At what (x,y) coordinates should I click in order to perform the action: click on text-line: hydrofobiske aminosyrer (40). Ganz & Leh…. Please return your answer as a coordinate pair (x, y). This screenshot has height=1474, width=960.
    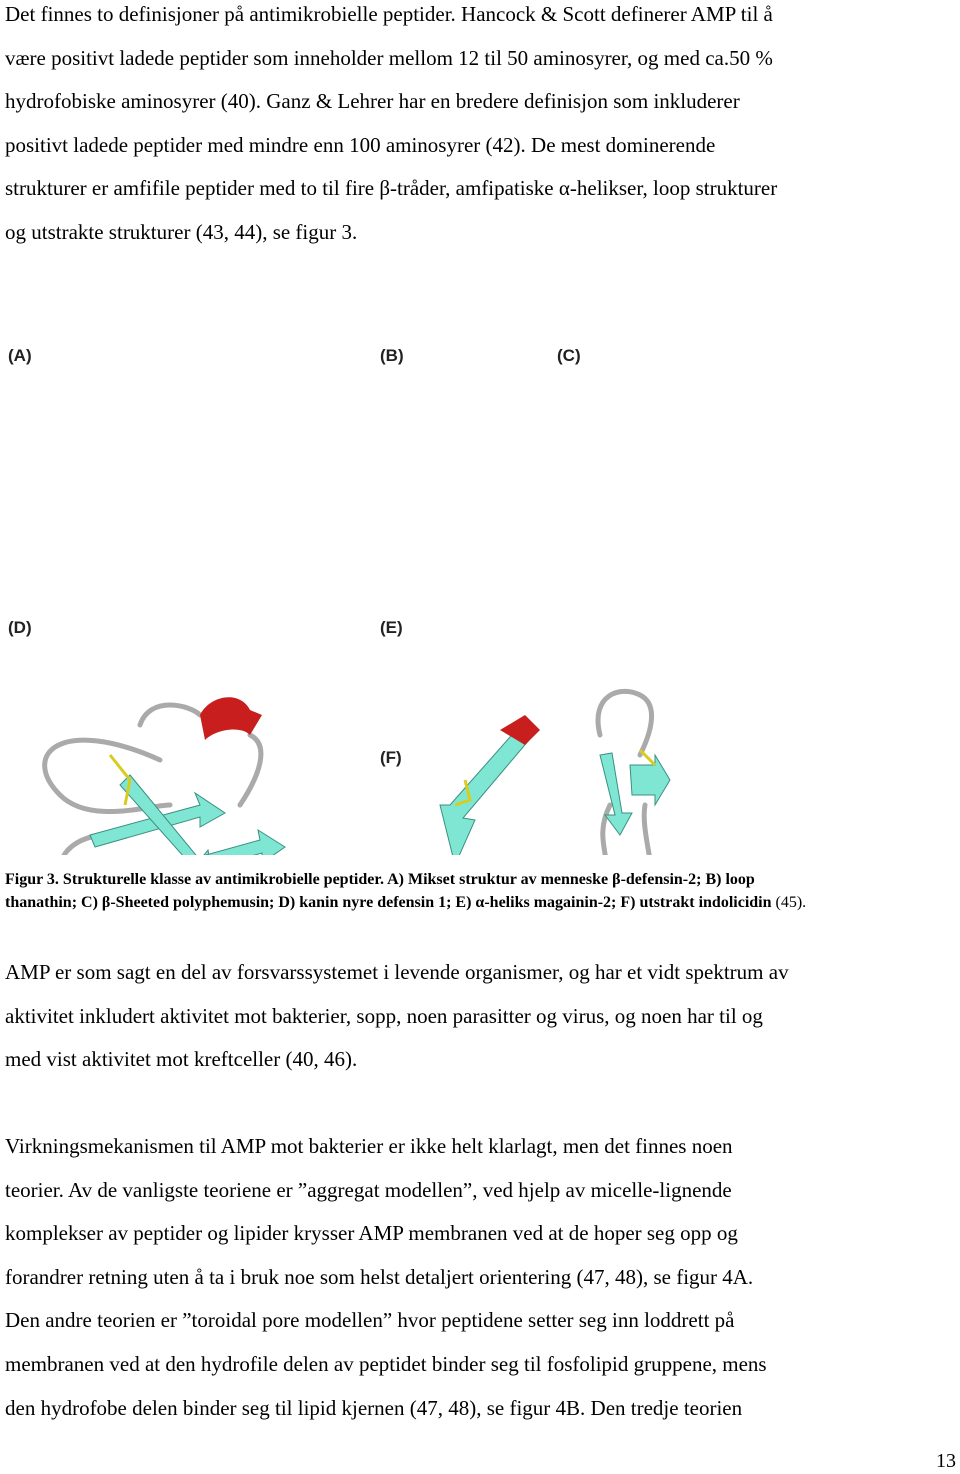
    Looking at the image, I should click on (372, 101).